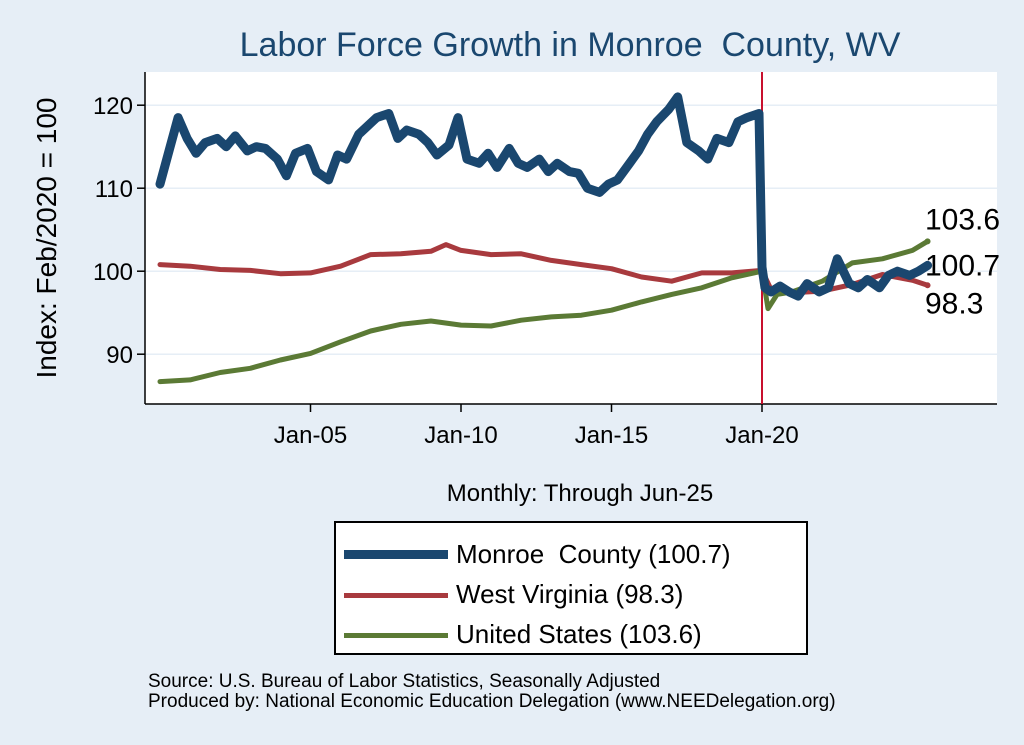 Image resolution: width=1024 pixels, height=745 pixels. I want to click on y-axis-label: Index: Feb/2020 = 100, so click(46, 238).